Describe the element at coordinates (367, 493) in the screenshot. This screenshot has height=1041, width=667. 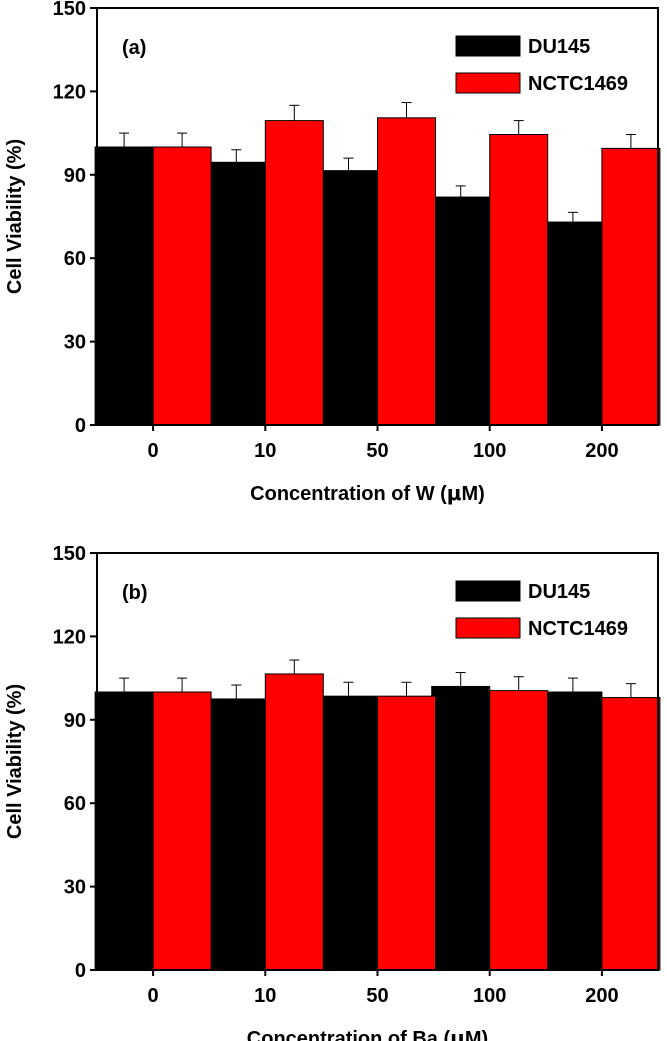
I see `x-axis-label: Concentration of W (μM)` at that location.